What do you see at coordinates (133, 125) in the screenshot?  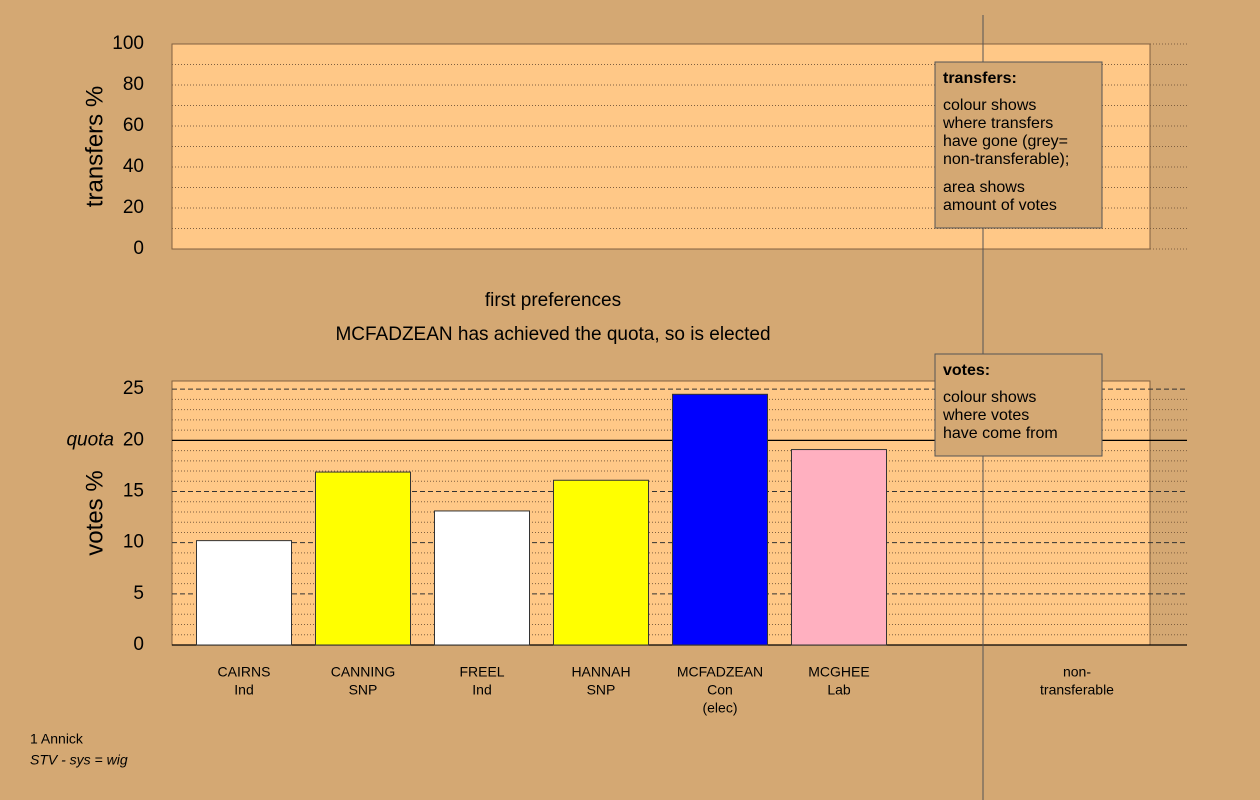 I see `y-tick-label: 60` at bounding box center [133, 125].